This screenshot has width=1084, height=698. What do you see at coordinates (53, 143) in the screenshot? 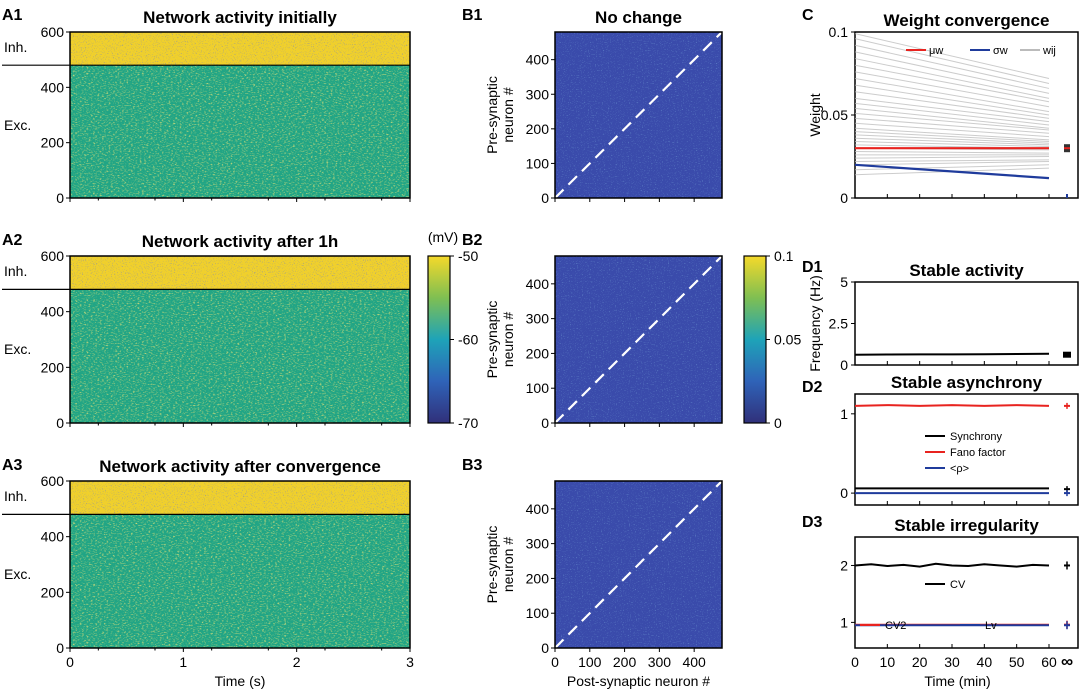
I see `A1-ytick-label: 200` at bounding box center [53, 143].